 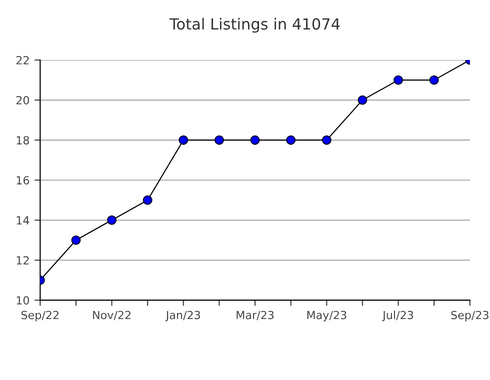 I want to click on x-tick-label: Sep/23, so click(x=469, y=316).